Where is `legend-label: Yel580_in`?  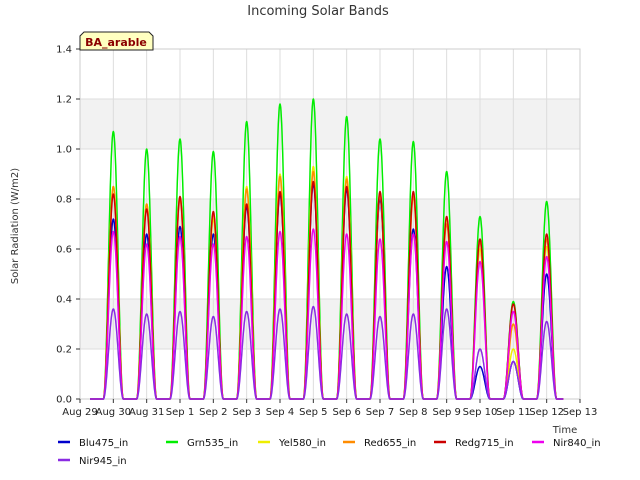 legend-label: Yel580_in is located at coordinates (302, 443).